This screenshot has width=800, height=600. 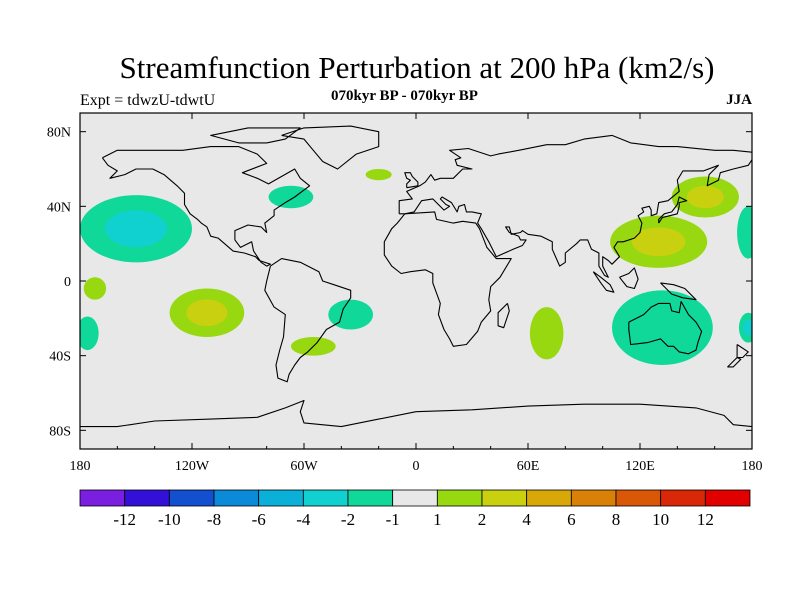 I want to click on colorbar: -12 -10 -8 -6 -4 -2 -1 1 2 4 6 8 10 12, so click(x=415, y=509).